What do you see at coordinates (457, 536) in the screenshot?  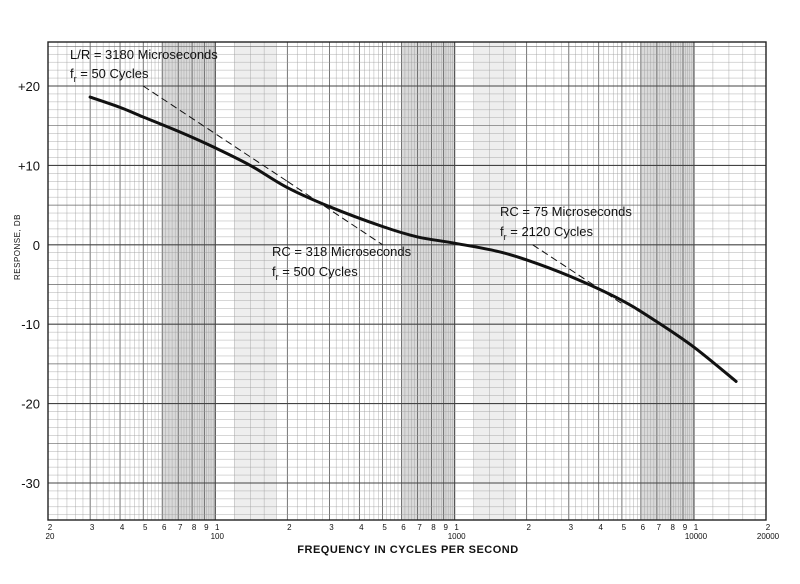 I see `x-major-tick-label: 1000` at bounding box center [457, 536].